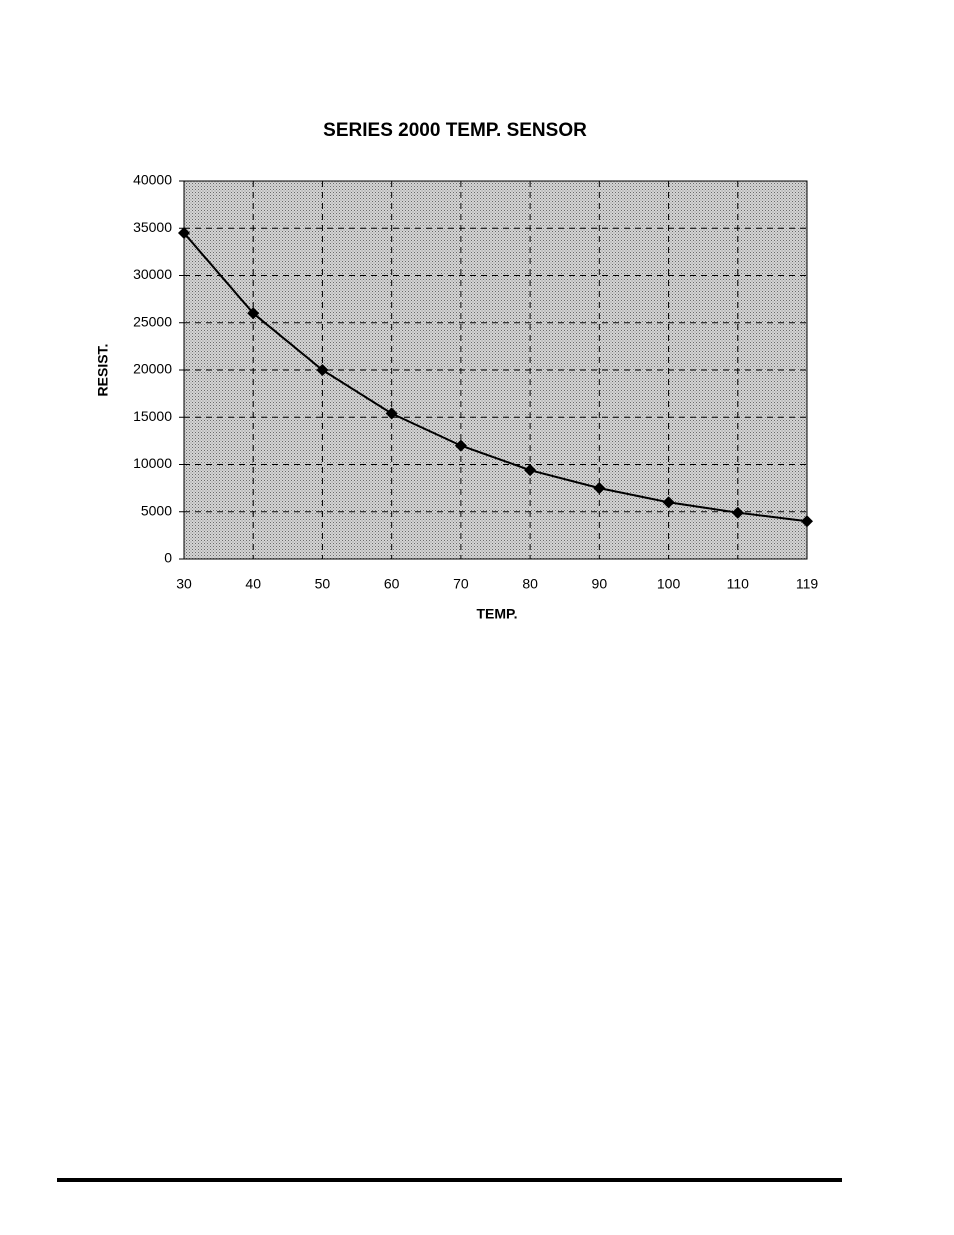 This screenshot has height=1235, width=954. Describe the element at coordinates (530, 584) in the screenshot. I see `x-tick-label: 80` at that location.